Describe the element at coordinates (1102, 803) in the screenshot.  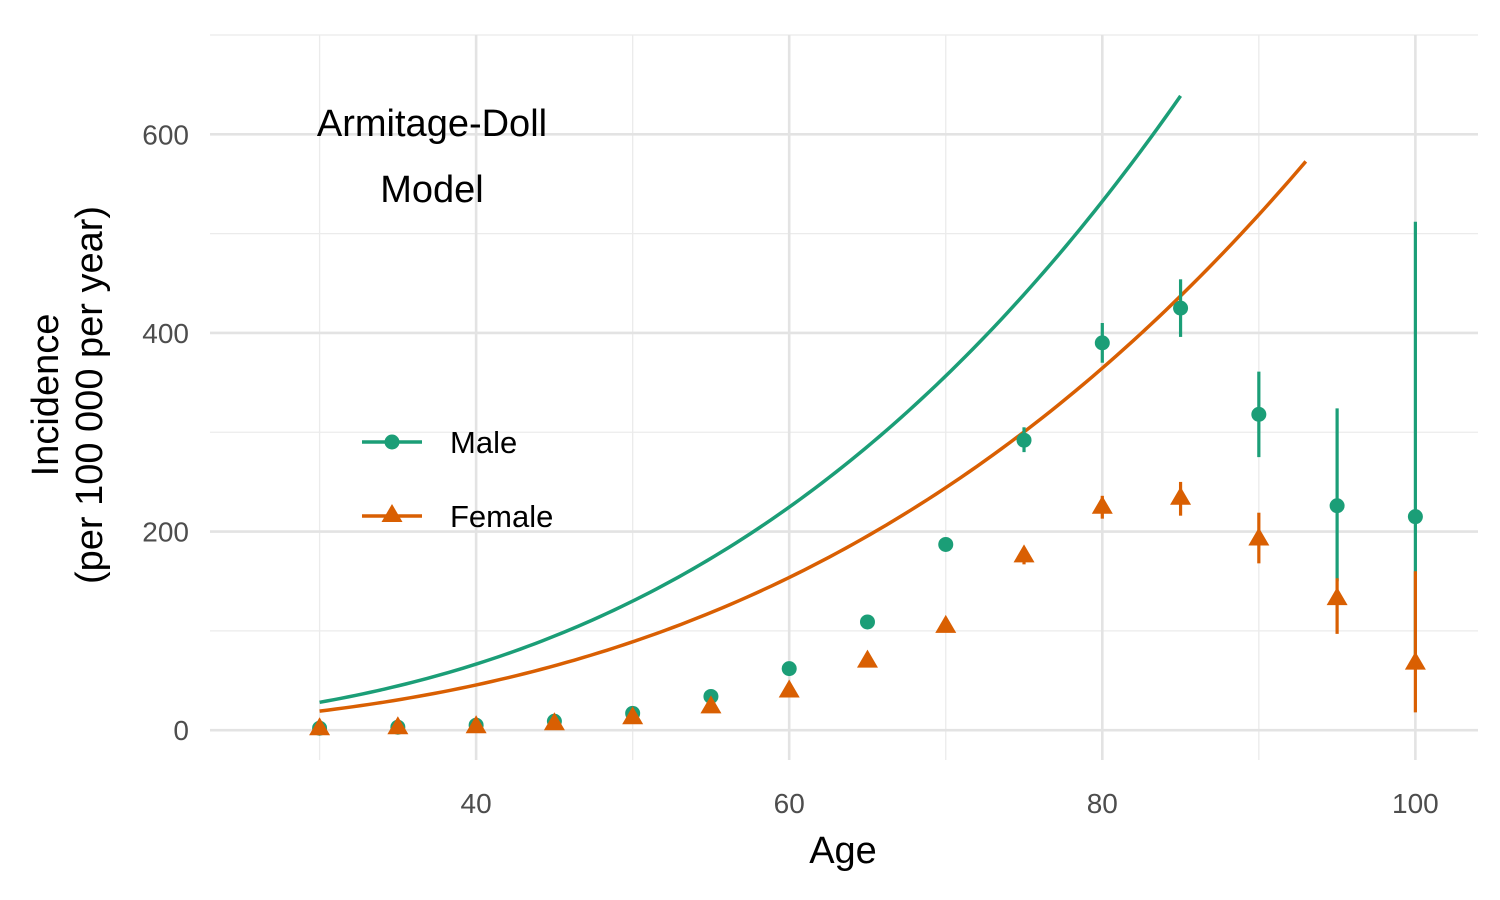
I see `x-tick-label: 80` at that location.